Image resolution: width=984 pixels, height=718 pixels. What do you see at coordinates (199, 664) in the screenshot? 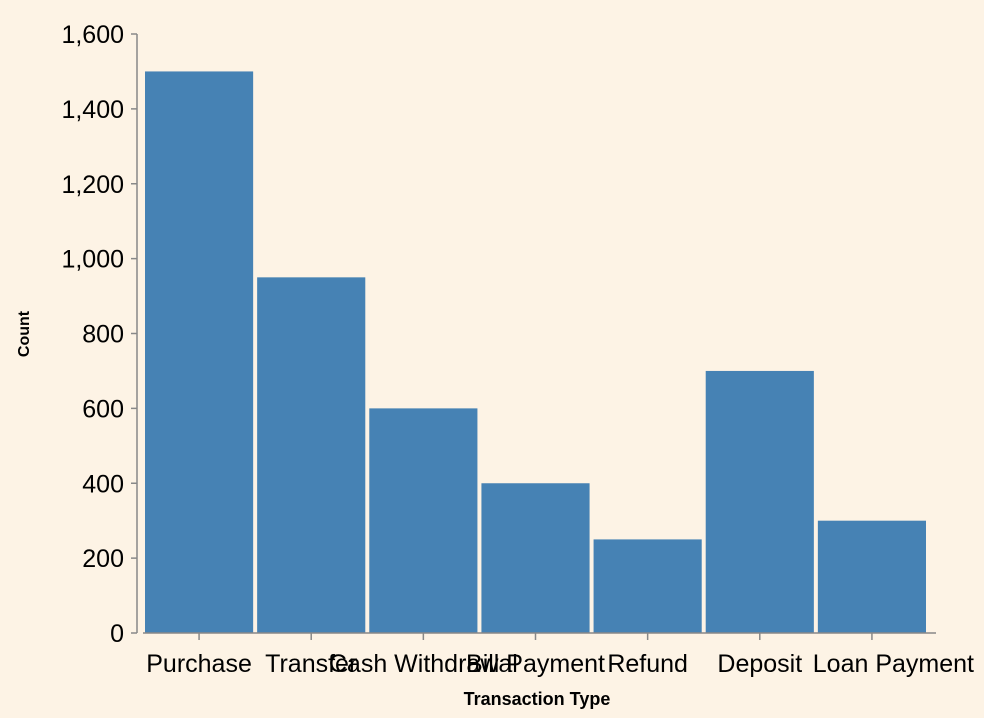
I see `x-tick-label: Purchase` at bounding box center [199, 664].